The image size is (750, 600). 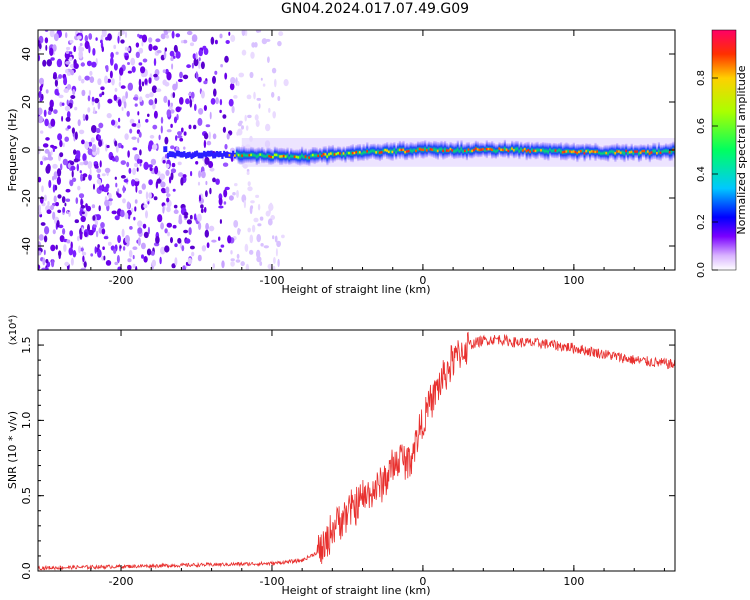 What do you see at coordinates (375, 9) in the screenshot?
I see `chart-title: GN04.2024.017.07.49.G09` at bounding box center [375, 9].